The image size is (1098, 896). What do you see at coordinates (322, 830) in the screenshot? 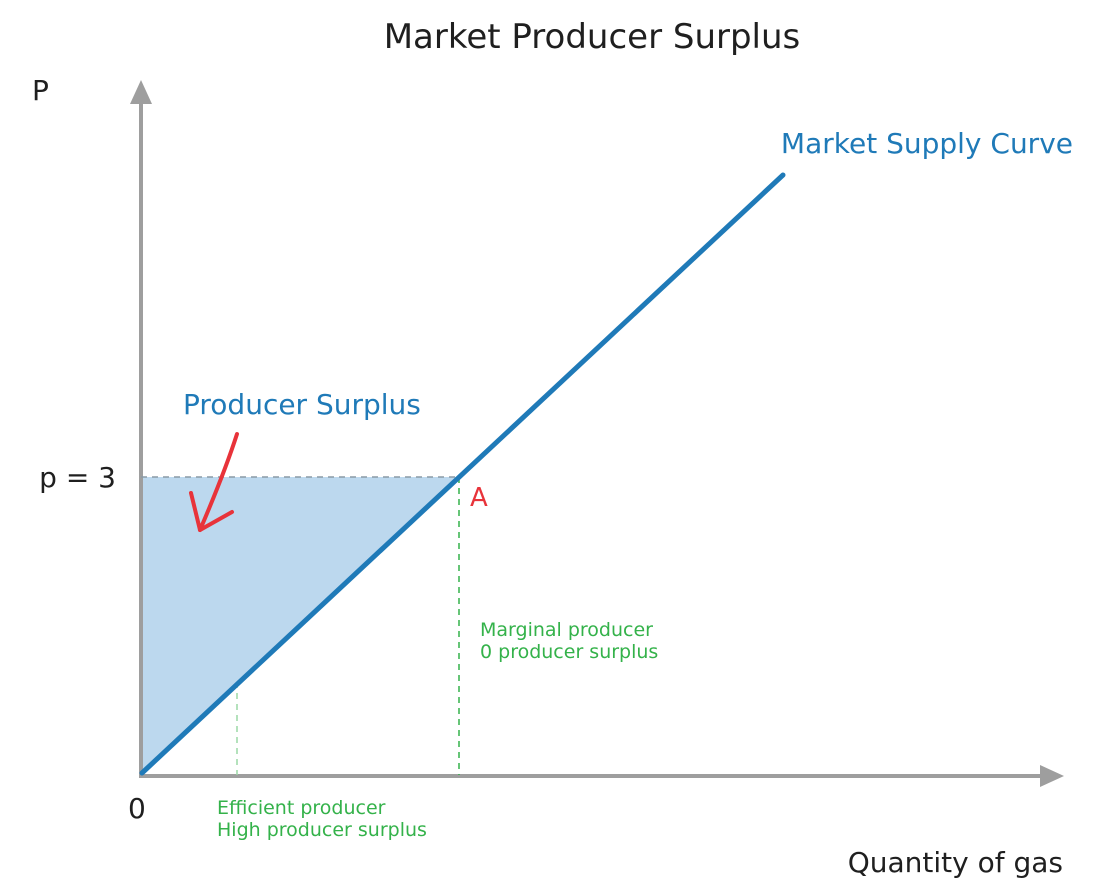
I see `efficient-producer-line2: High producer surplus` at bounding box center [322, 830].